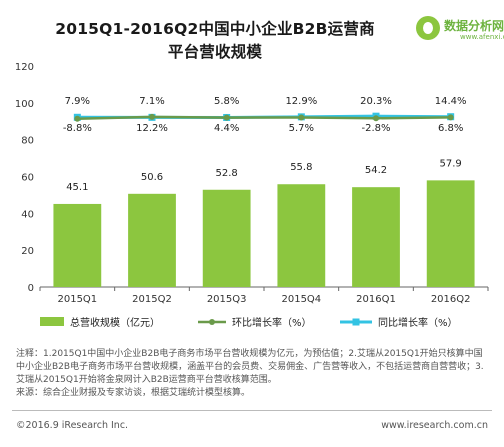  I want to click on x-tick-label: 2015Q1, so click(77, 299).